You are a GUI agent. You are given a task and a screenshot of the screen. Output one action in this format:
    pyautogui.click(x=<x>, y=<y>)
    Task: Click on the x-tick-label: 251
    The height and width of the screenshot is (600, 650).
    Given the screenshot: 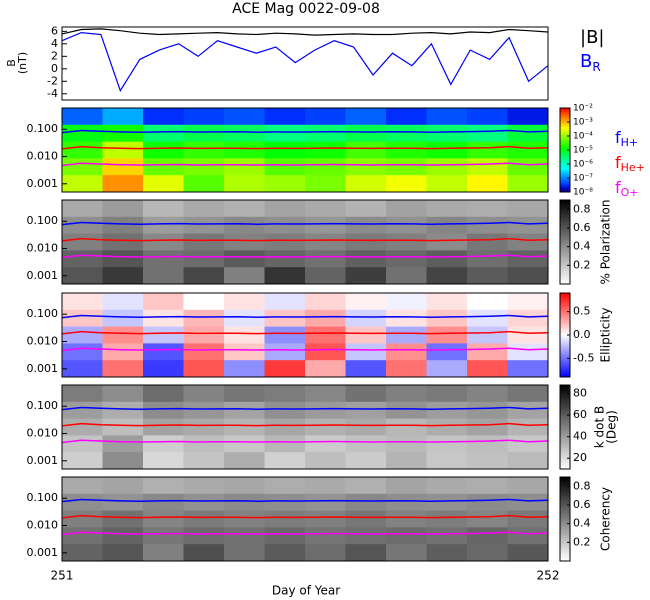 What is the action you would take?
    pyautogui.click(x=62, y=576)
    